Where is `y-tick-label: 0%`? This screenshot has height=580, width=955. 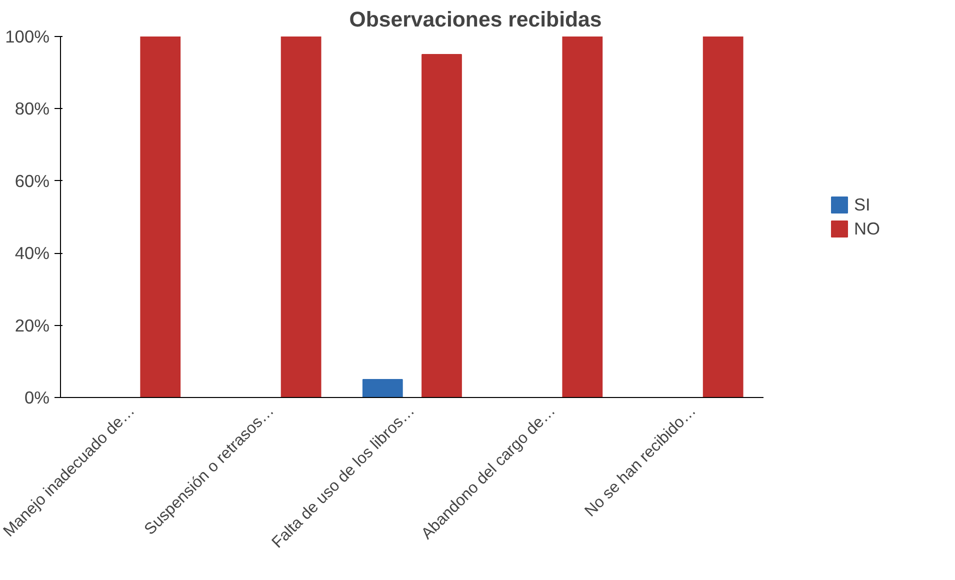
y-tick-label: 0% is located at coordinates (37, 398).